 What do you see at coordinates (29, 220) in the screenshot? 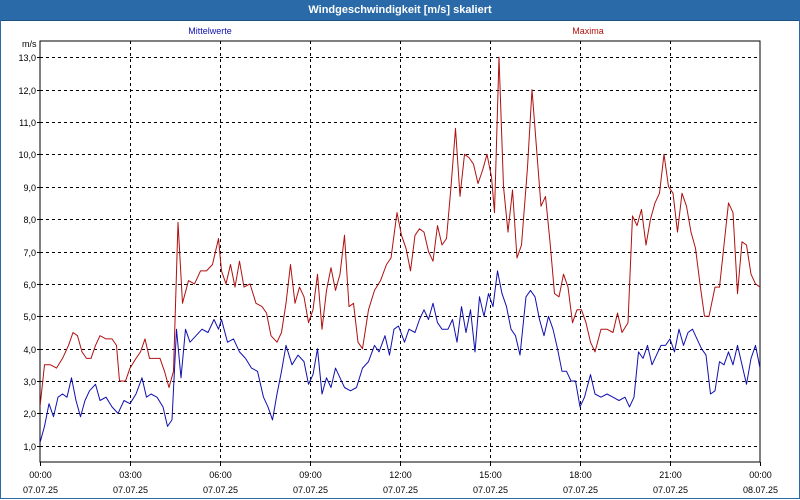
I see `y-tick-label: 8,0` at bounding box center [29, 220].